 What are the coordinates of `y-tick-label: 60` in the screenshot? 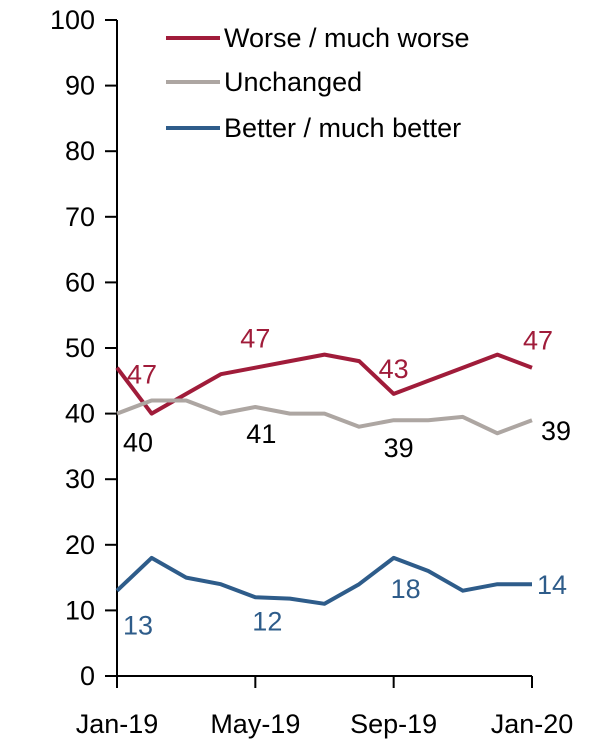 It's located at (80, 282).